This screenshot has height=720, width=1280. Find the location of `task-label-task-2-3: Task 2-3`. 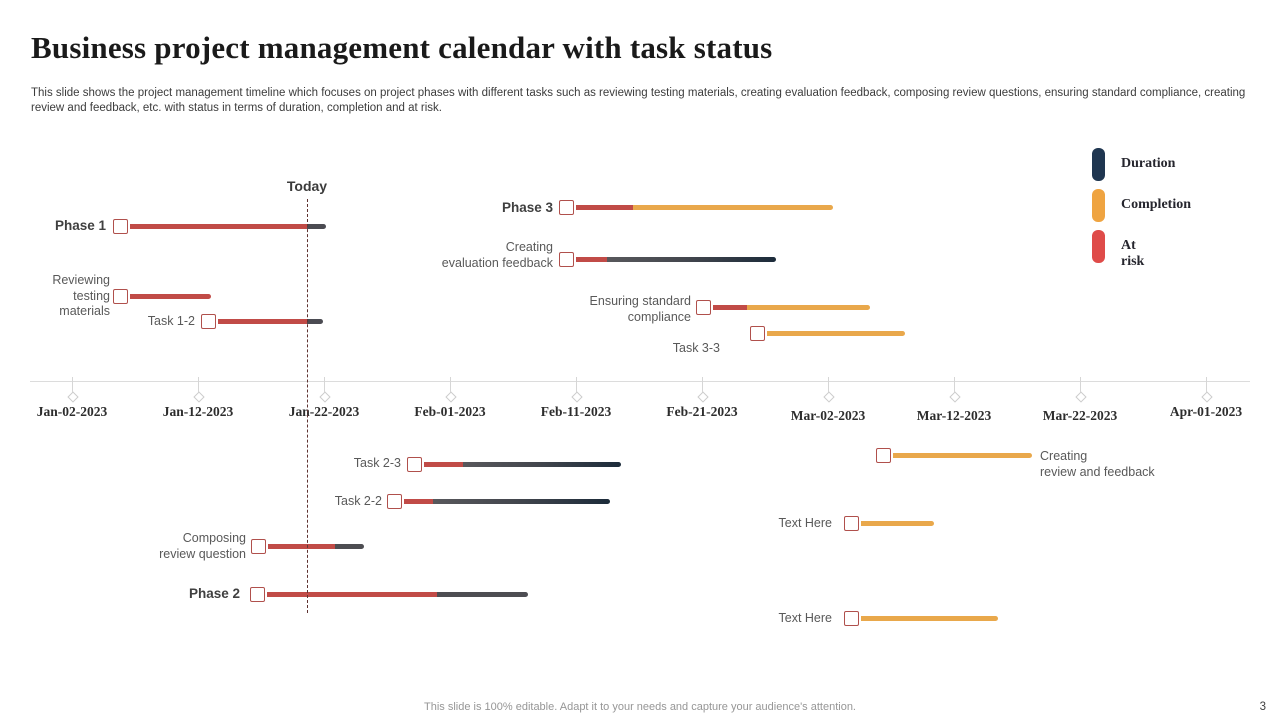

task-label-task-2-3: Task 2-3 is located at coordinates (377, 463).